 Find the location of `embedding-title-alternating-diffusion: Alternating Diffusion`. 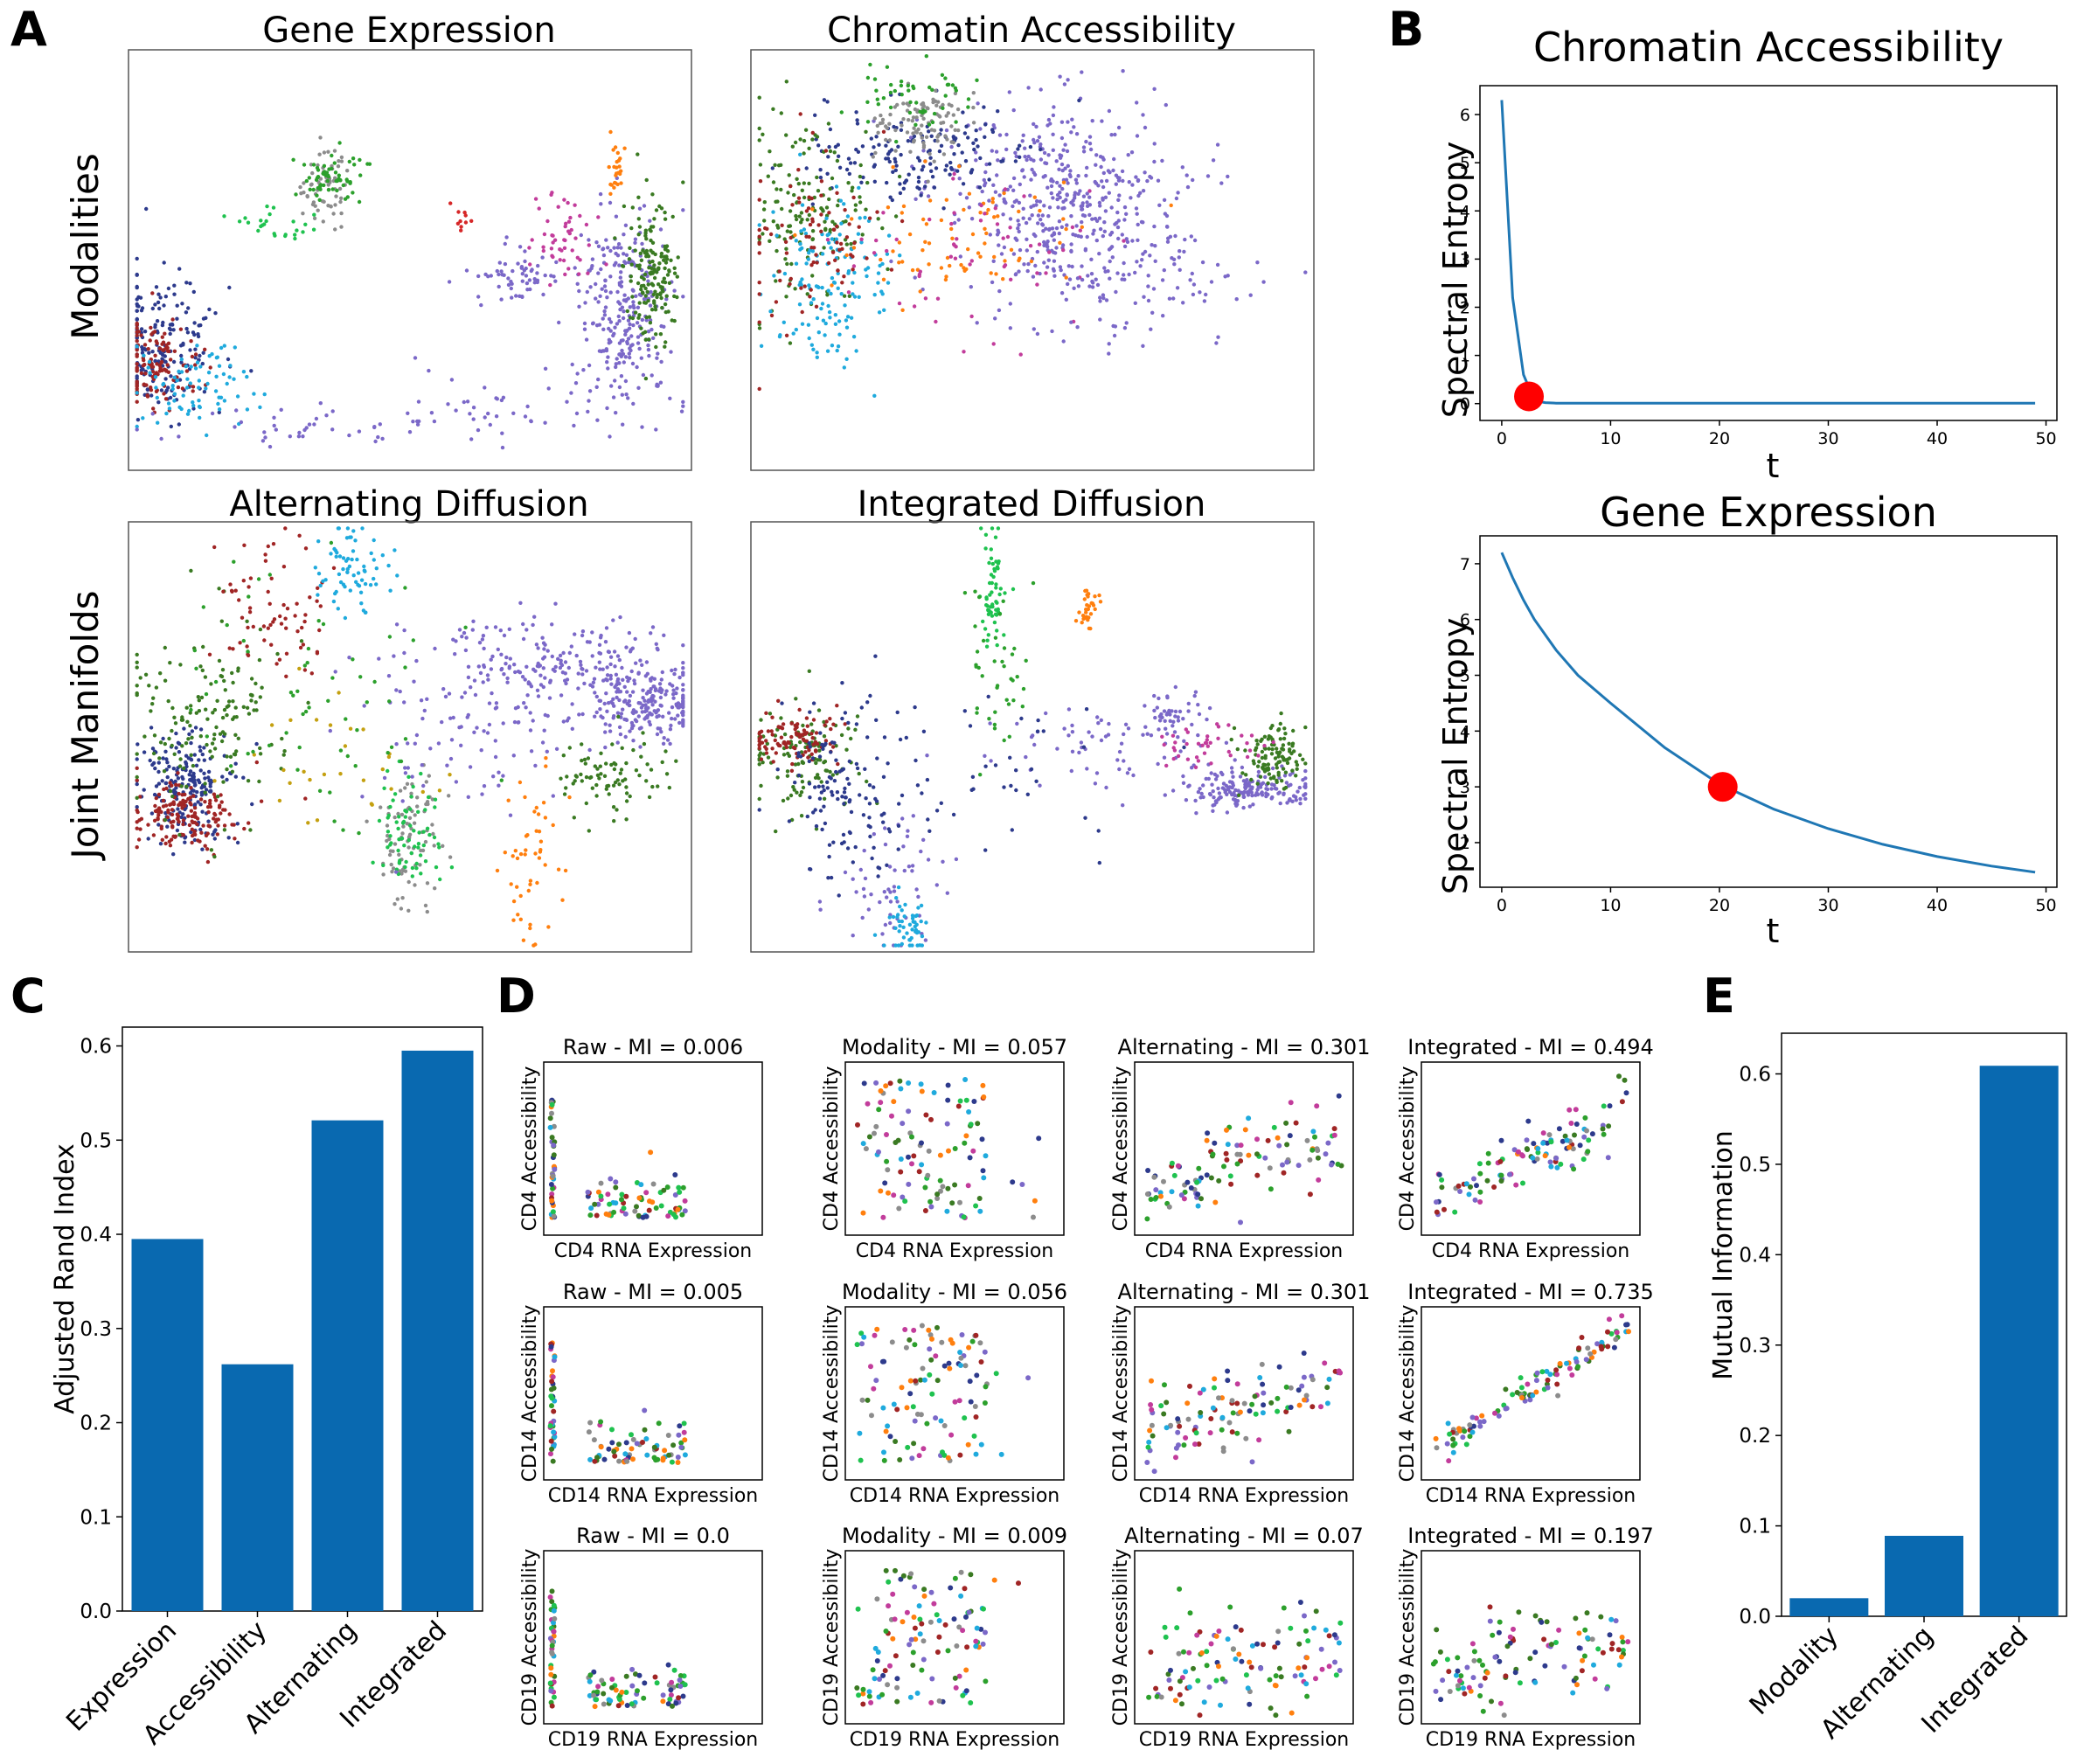

embedding-title-alternating-diffusion: Alternating Diffusion is located at coordinates (408, 504).